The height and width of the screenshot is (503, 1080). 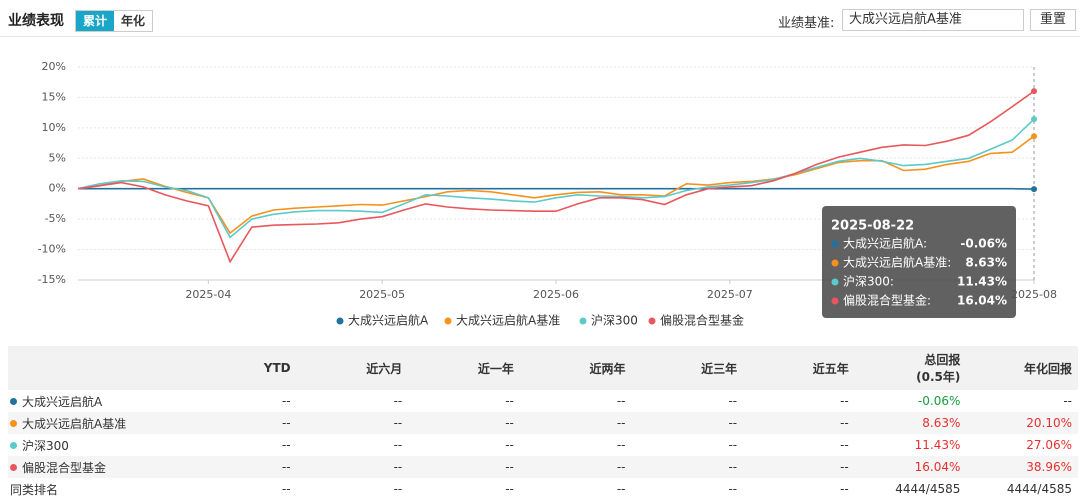 I want to click on header-text: 近五年, so click(x=830, y=368).